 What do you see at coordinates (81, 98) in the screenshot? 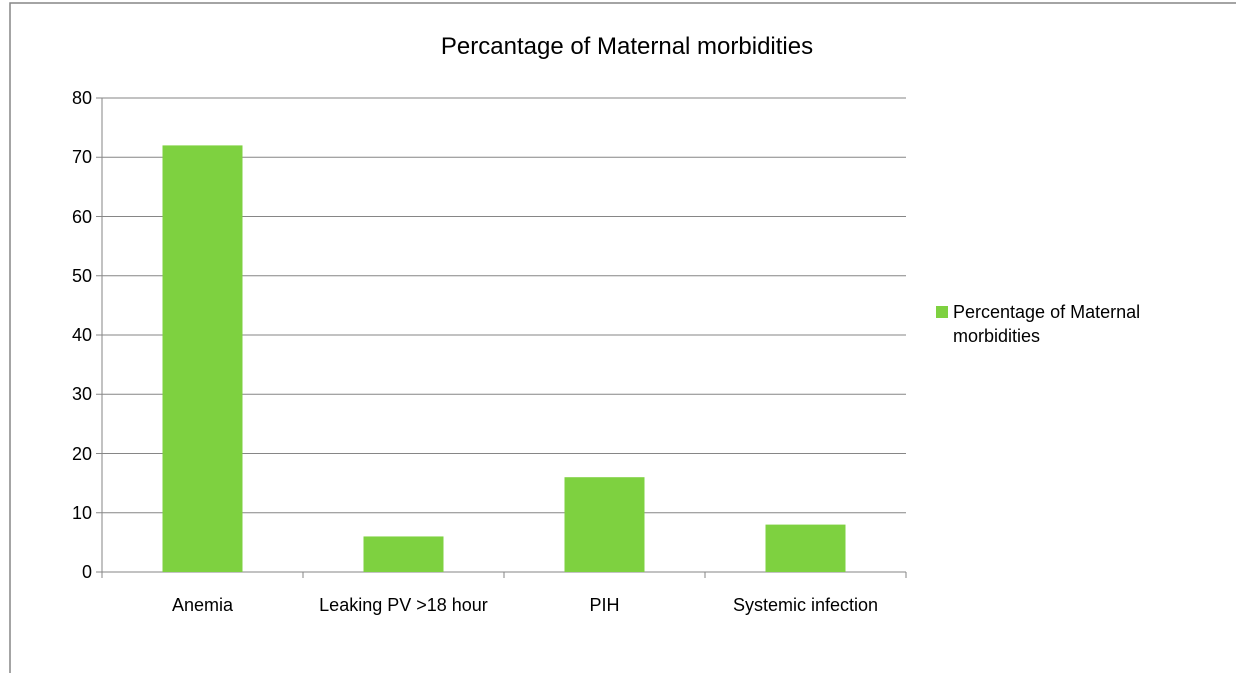
I see `y-tick-label: 80` at bounding box center [81, 98].